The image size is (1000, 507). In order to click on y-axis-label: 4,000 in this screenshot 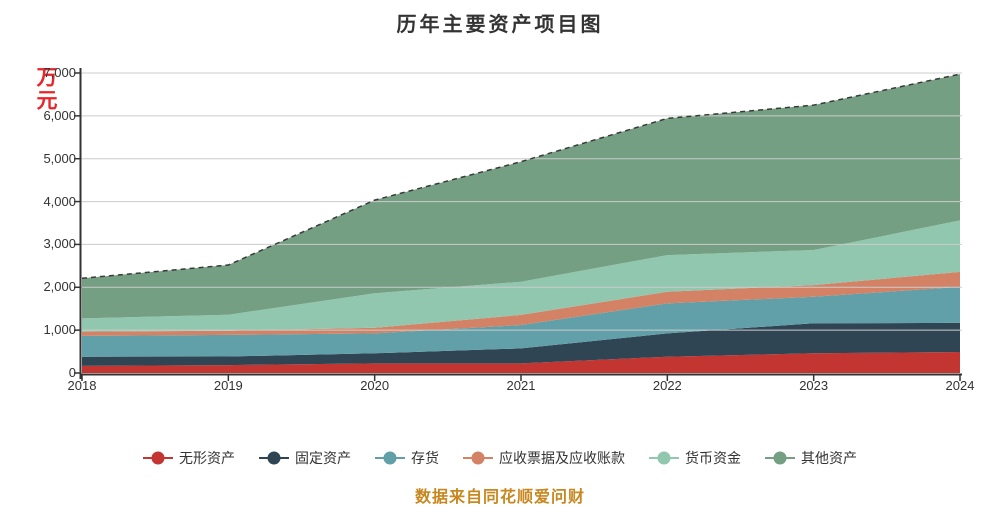, I will do `click(59, 201)`.